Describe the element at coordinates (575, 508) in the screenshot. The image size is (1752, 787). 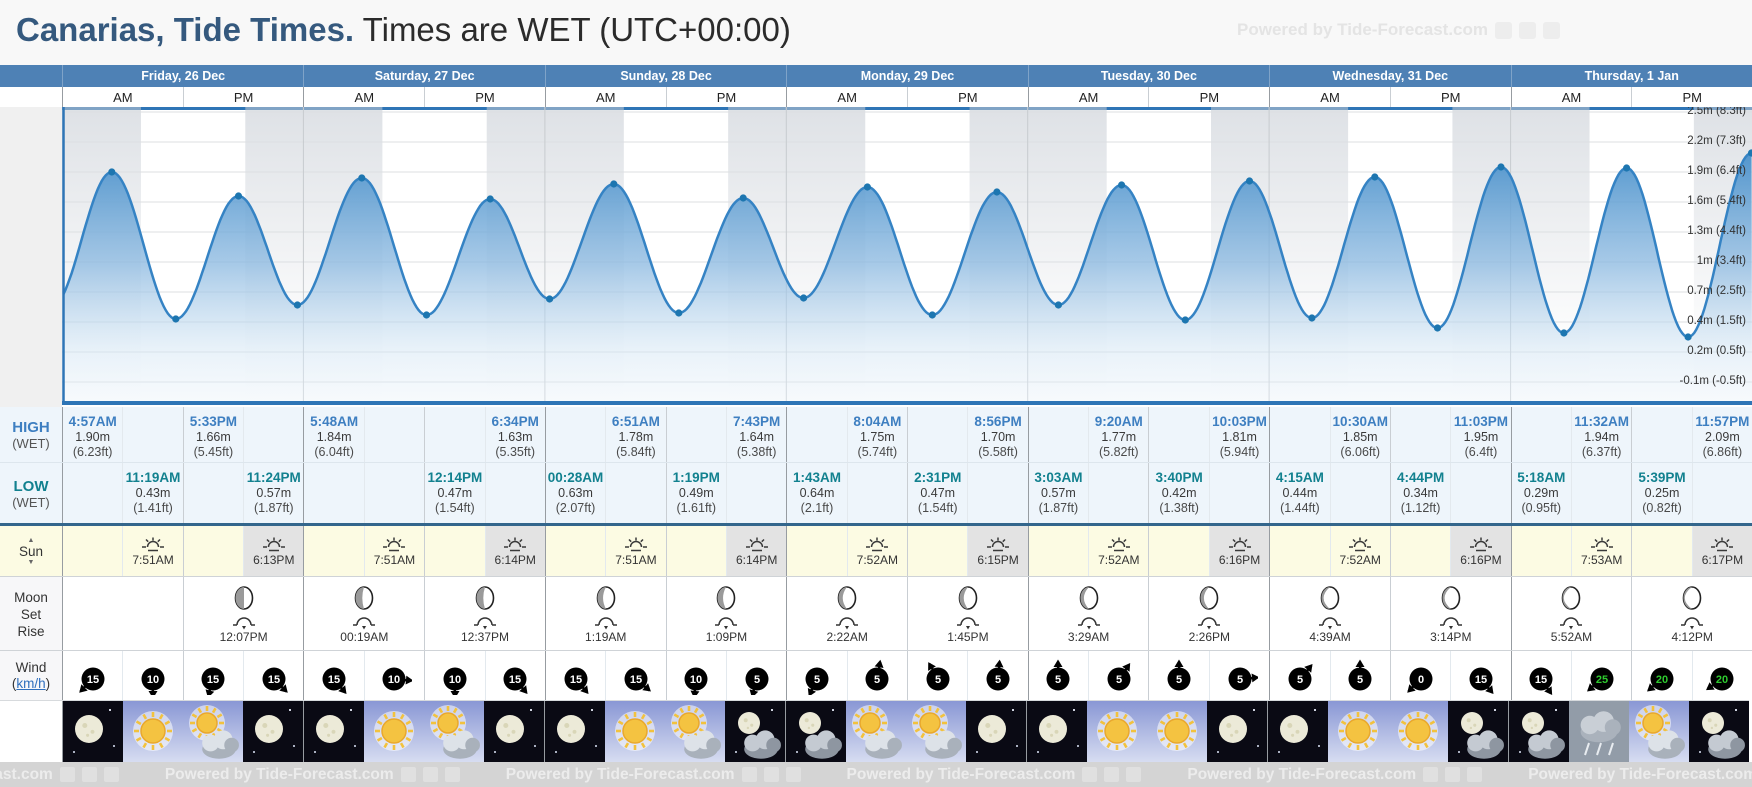
I see `low-tide-height-ft: (2.07ft)` at that location.